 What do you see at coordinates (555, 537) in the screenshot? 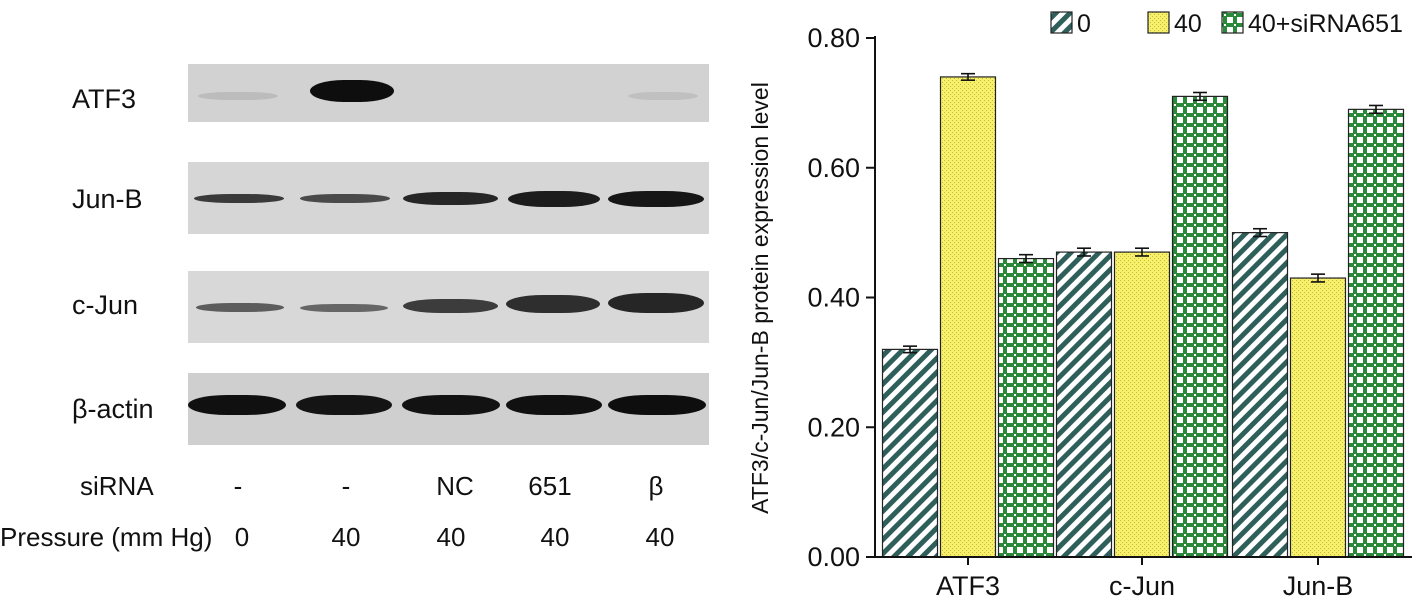
I see `pressure-lane-4: 40` at bounding box center [555, 537].